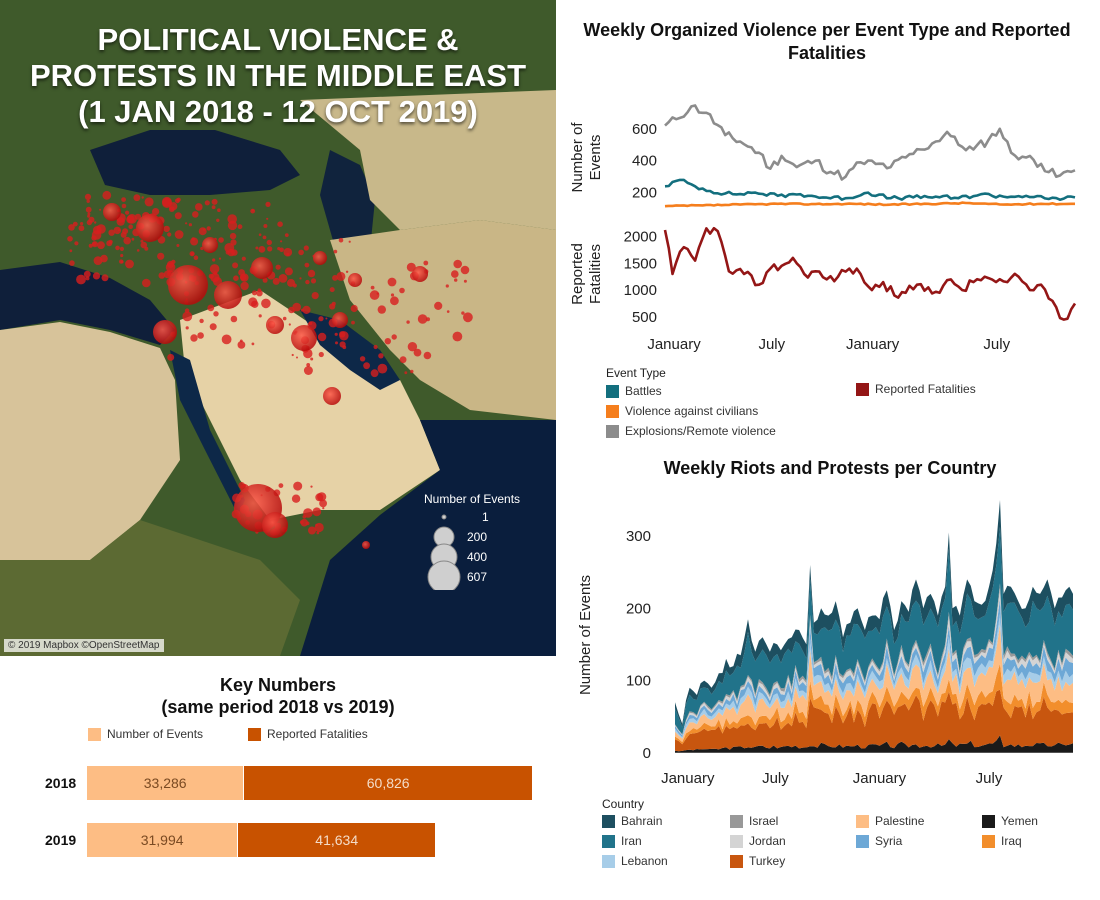  What do you see at coordinates (162, 840) in the screenshot?
I see `bar-2019-events: 31,994` at bounding box center [162, 840].